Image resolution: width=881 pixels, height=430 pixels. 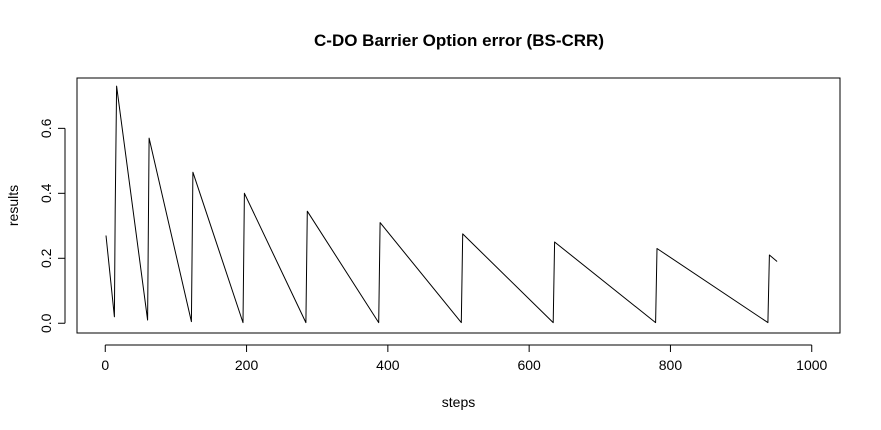 What do you see at coordinates (671, 365) in the screenshot?
I see `x-tick-label: 800` at bounding box center [671, 365].